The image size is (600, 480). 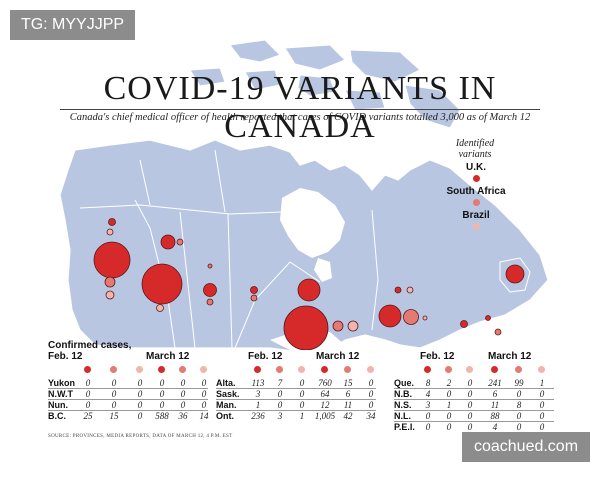 I want to click on bubble-alta-sa, so click(x=160, y=308).